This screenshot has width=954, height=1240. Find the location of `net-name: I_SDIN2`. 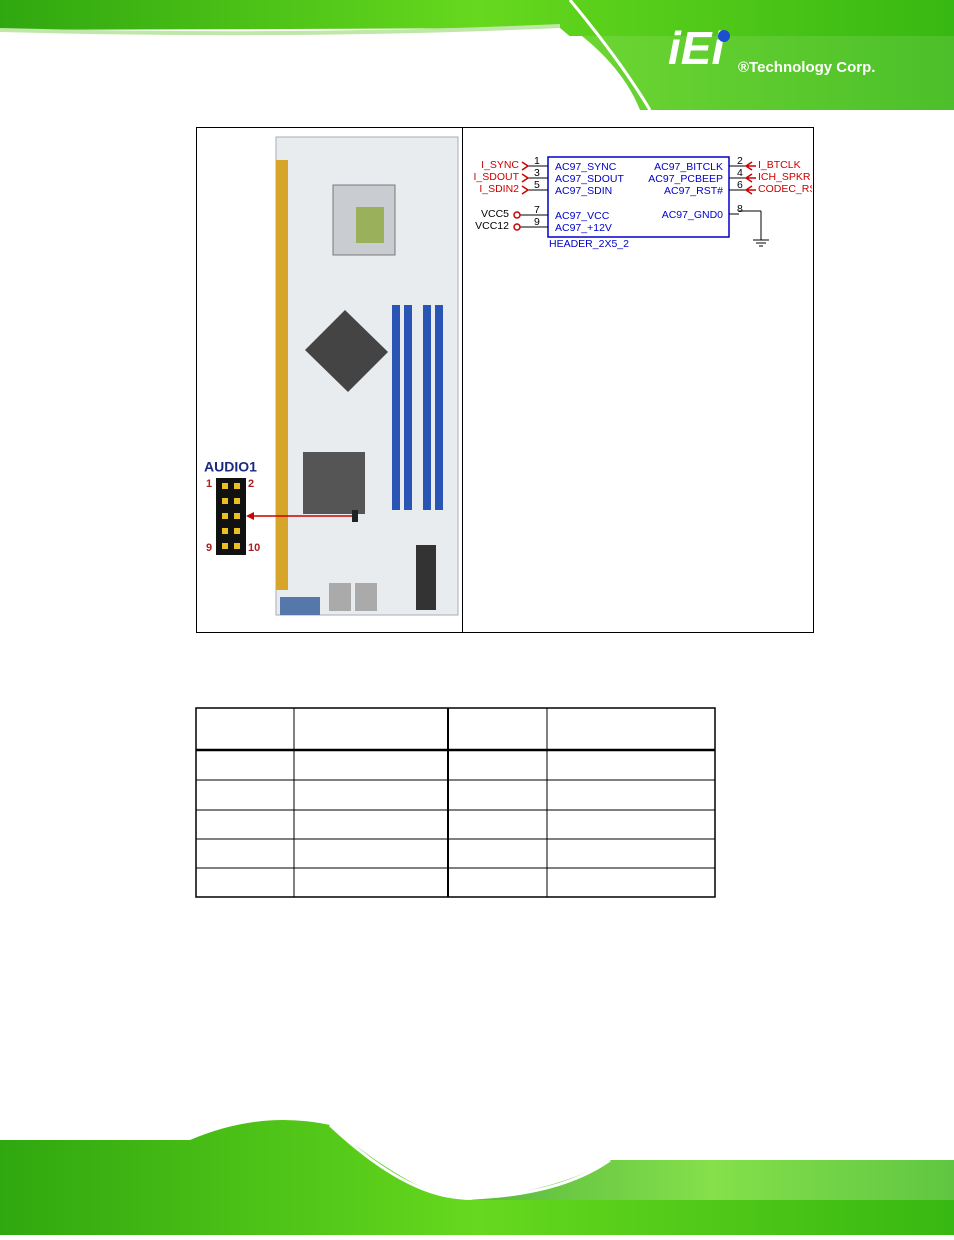

net-name: I_SDIN2 is located at coordinates (499, 189).